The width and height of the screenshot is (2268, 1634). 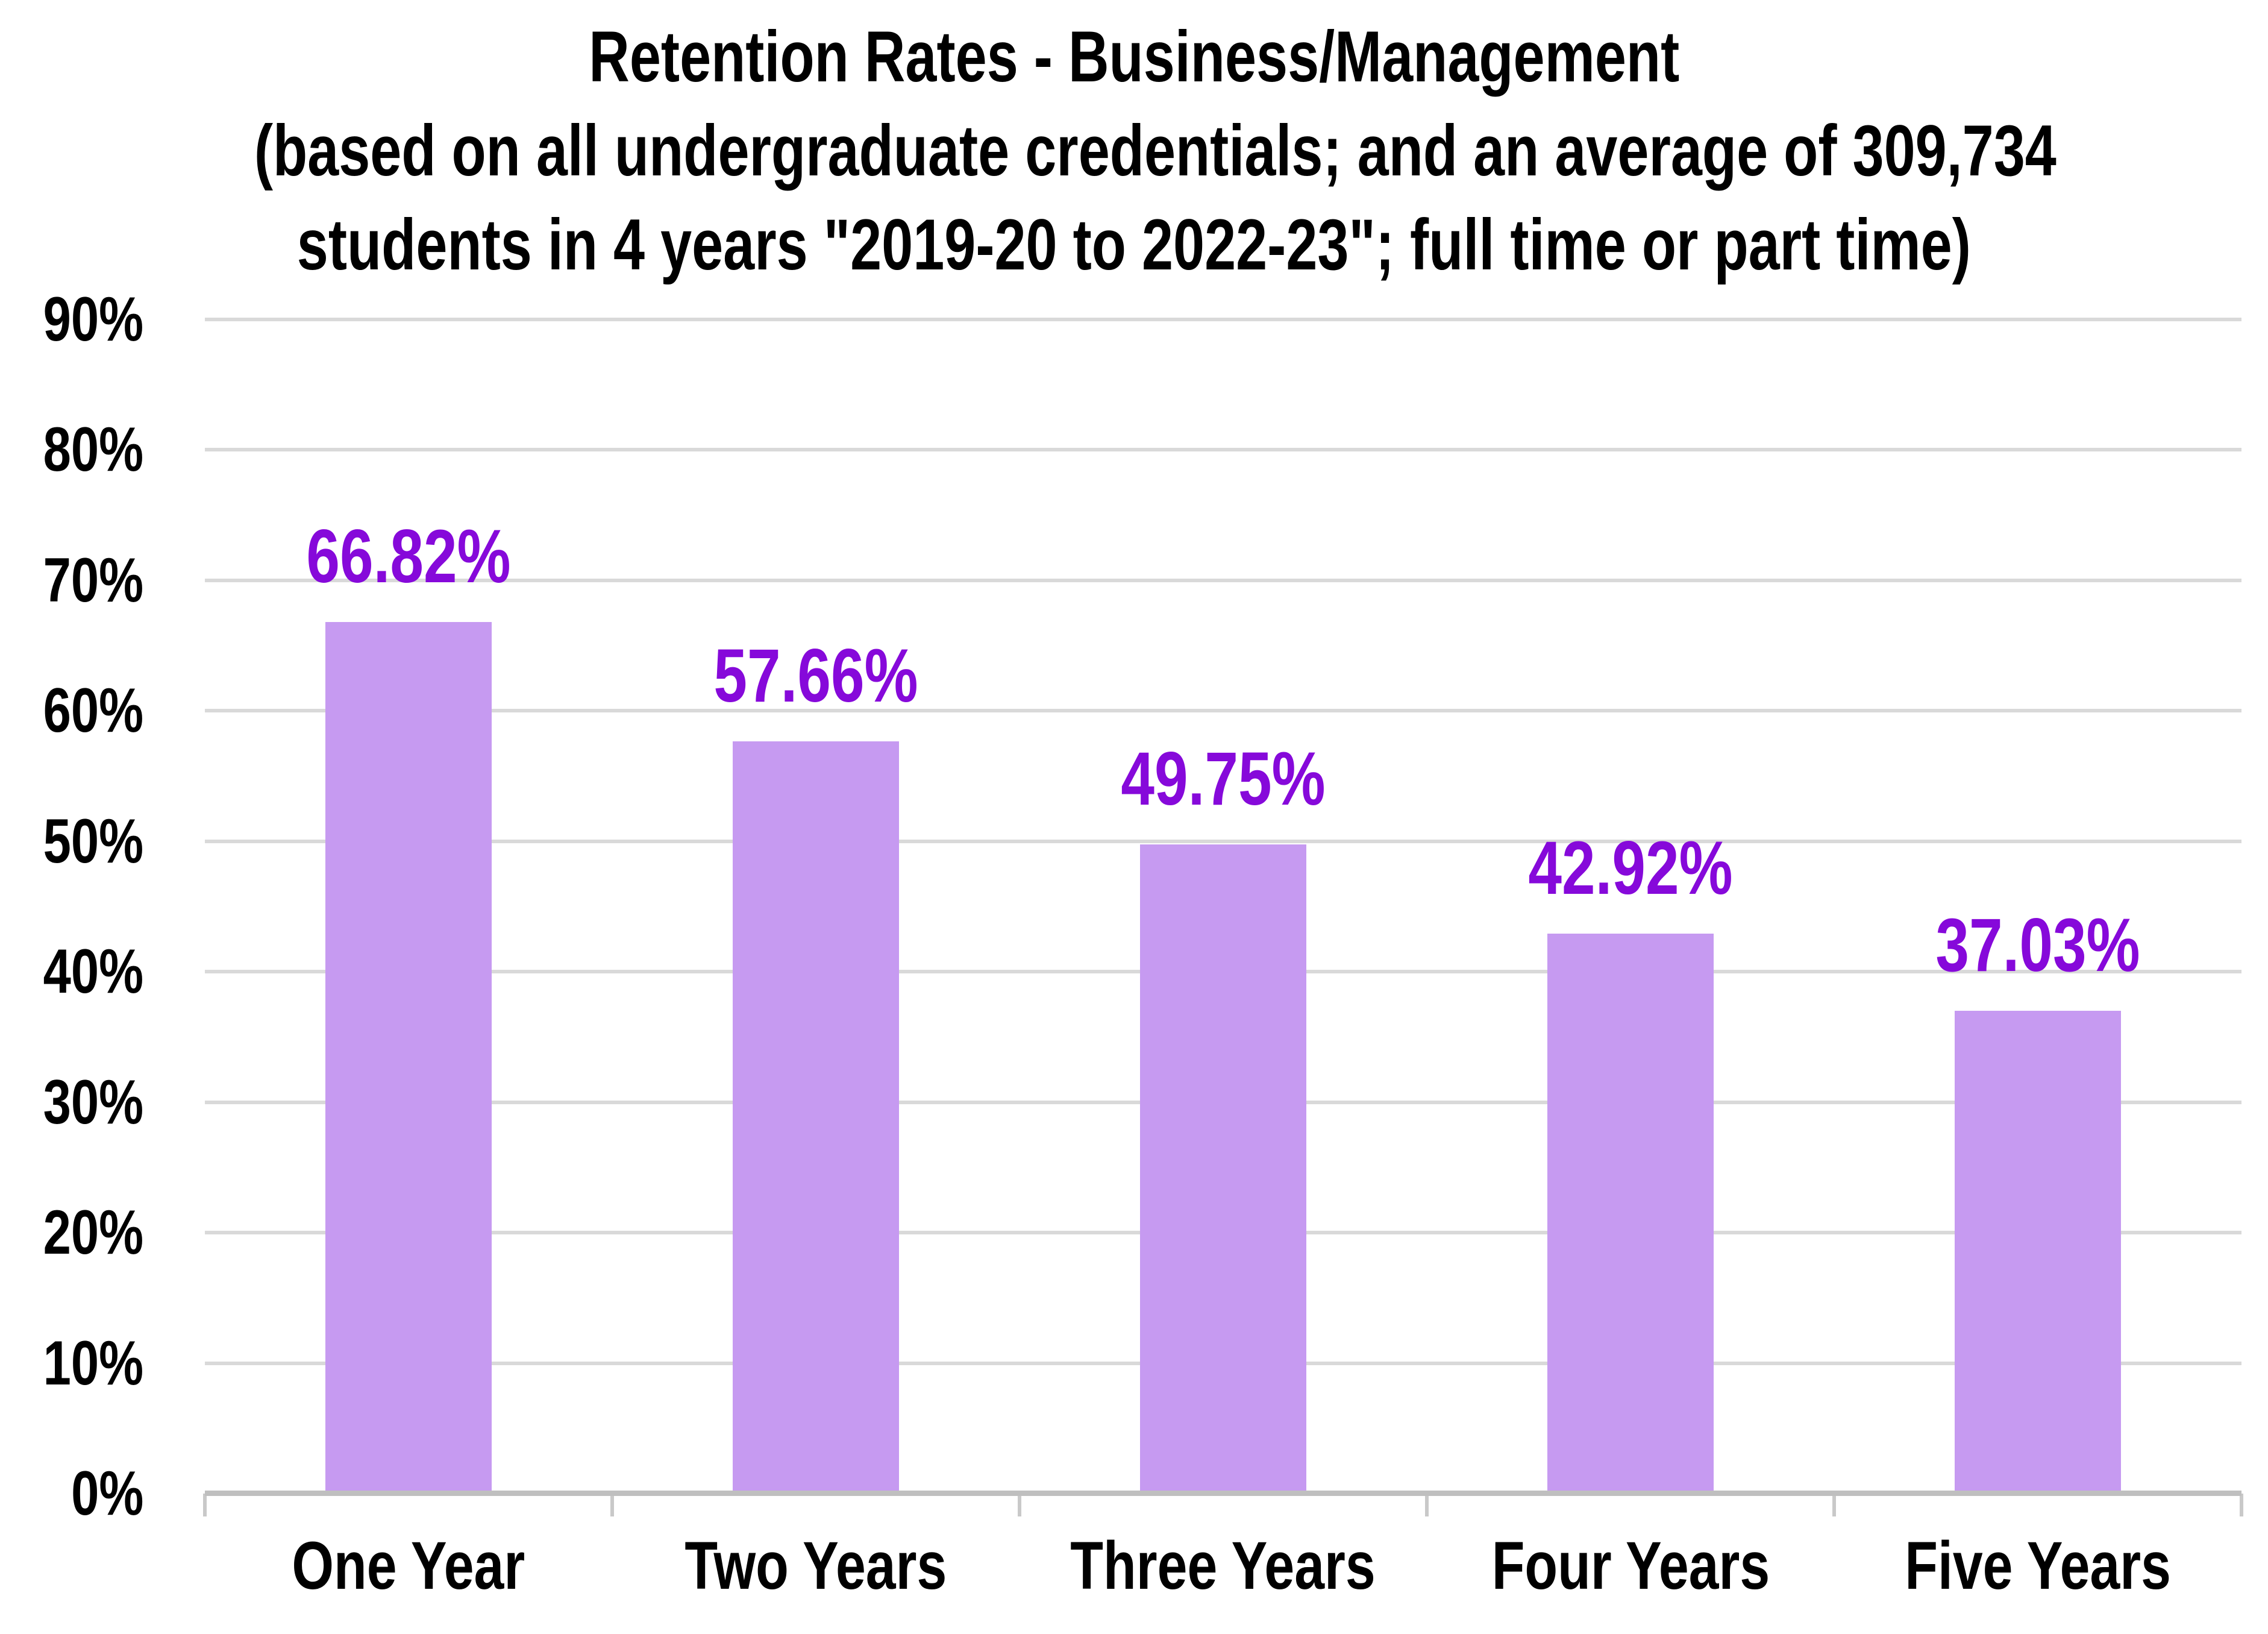 I want to click on y-tick-label-80%: 80%, so click(x=71, y=450).